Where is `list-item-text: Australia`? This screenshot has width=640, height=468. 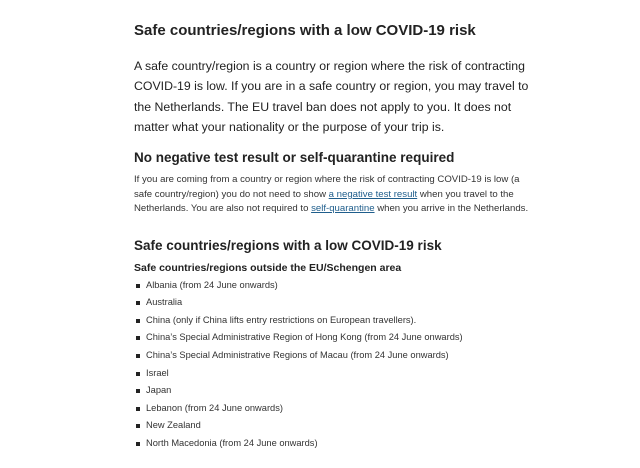
list-item-text: Australia is located at coordinates (164, 302).